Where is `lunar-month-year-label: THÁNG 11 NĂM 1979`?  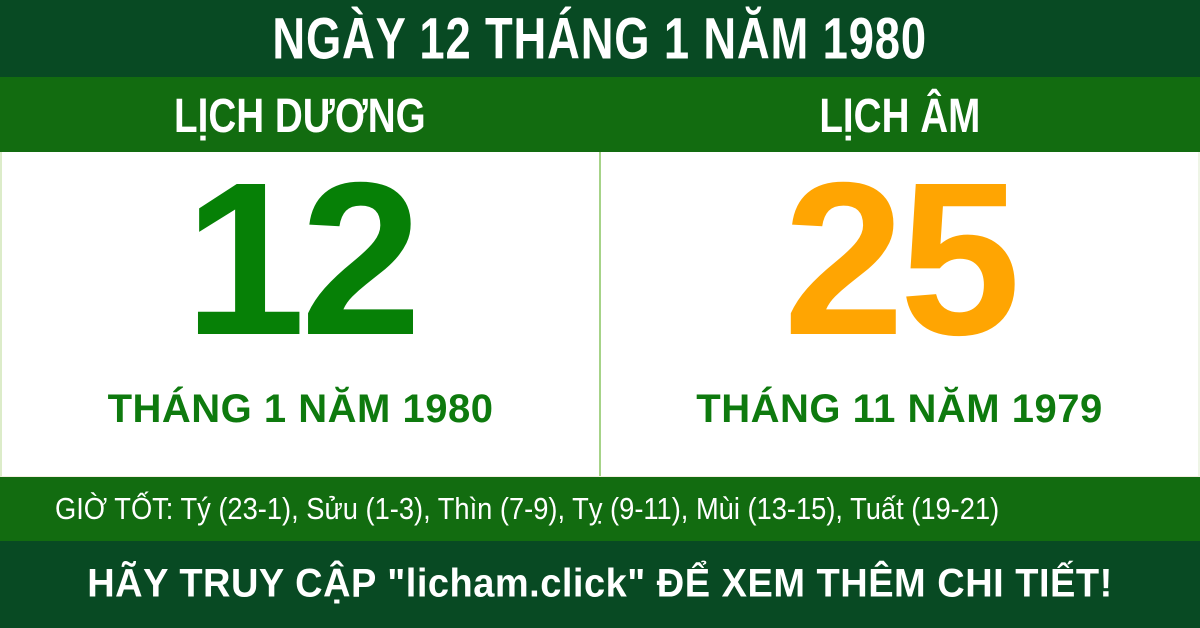 lunar-month-year-label: THÁNG 11 NĂM 1979 is located at coordinates (899, 408).